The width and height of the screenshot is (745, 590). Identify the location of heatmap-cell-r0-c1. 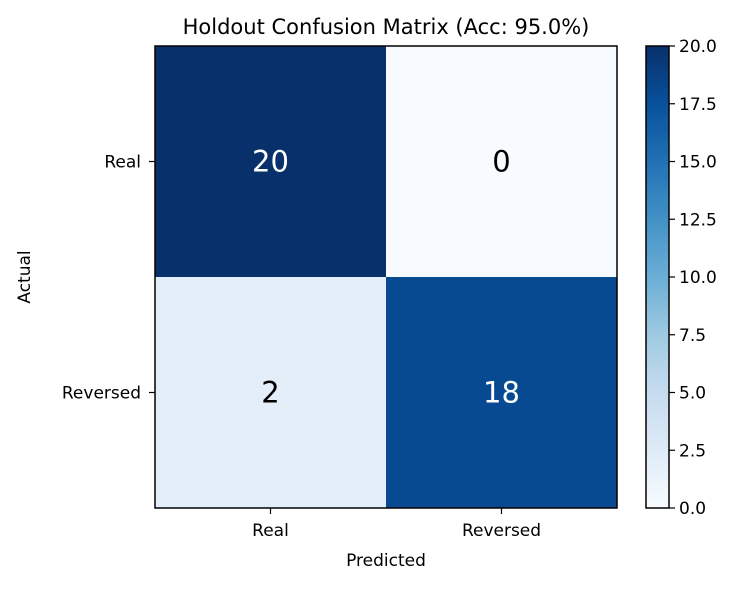
(501, 161).